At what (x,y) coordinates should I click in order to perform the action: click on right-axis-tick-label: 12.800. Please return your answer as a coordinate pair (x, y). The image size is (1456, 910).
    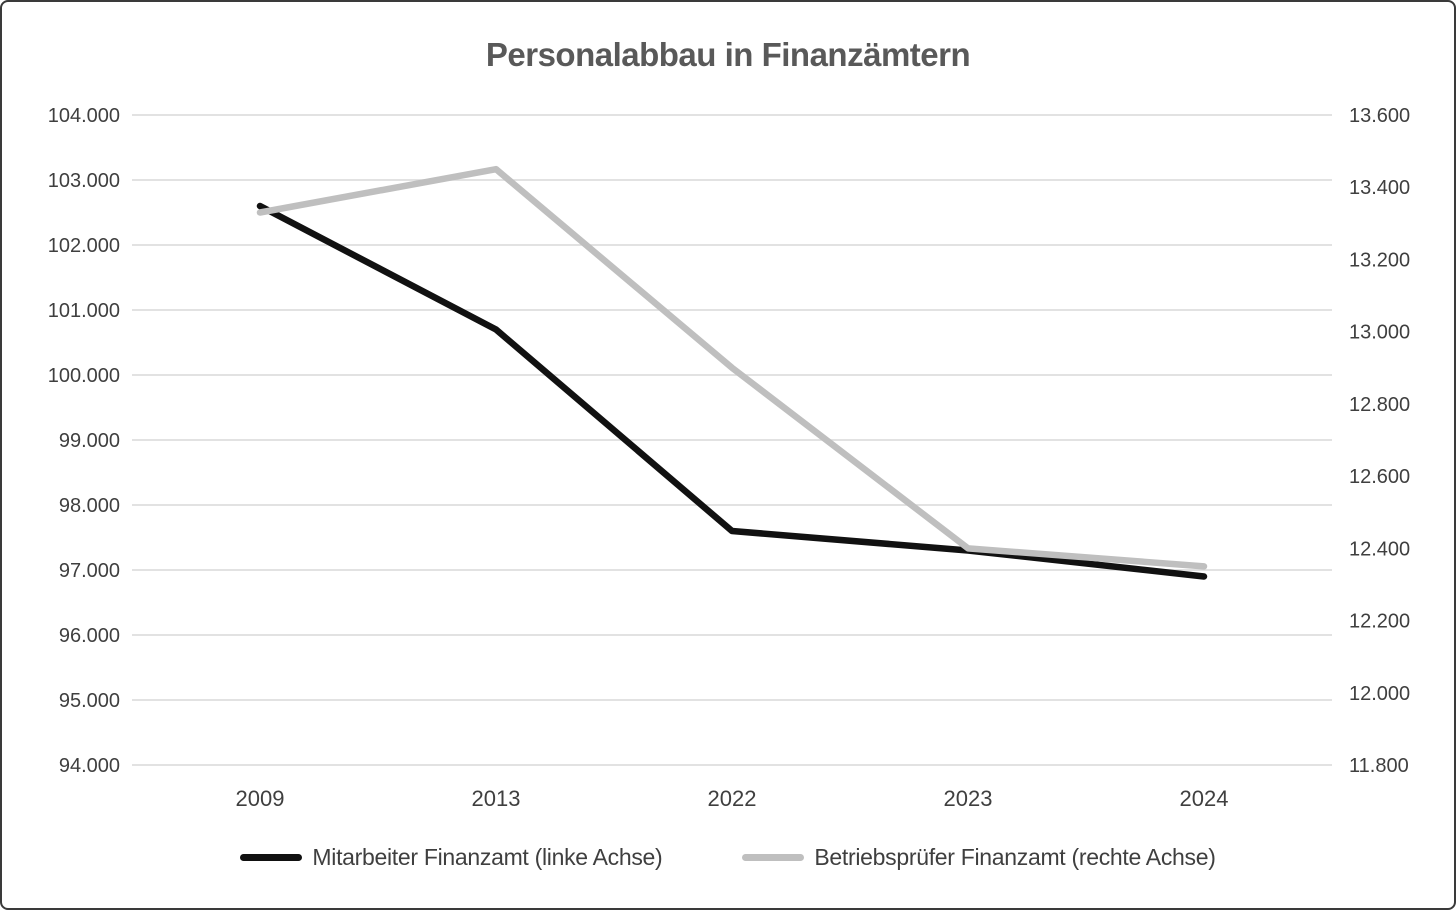
    Looking at the image, I should click on (1379, 405).